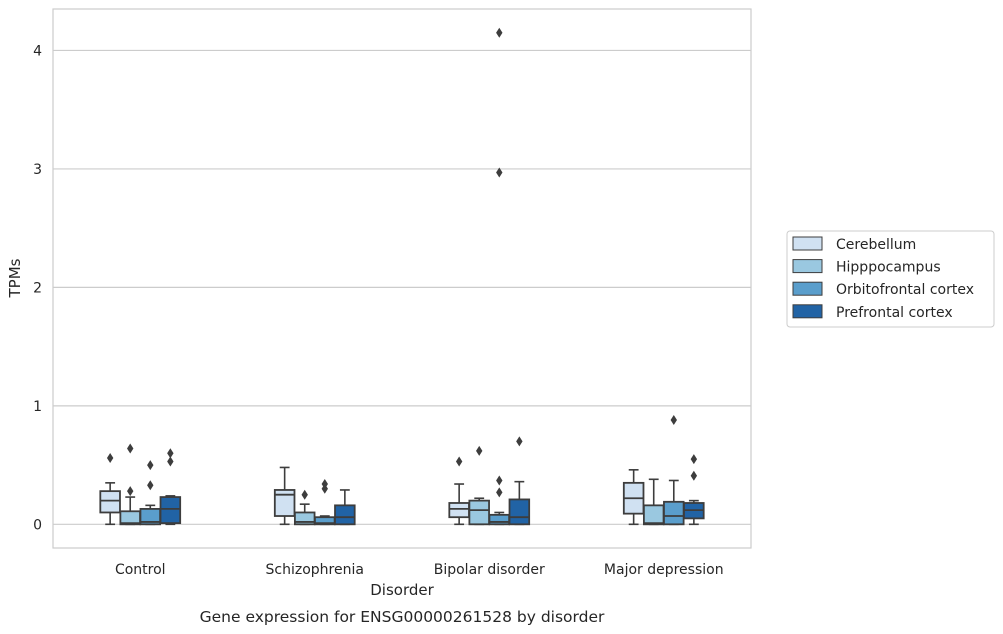 Image resolution: width=1003 pixels, height=634 pixels. I want to click on legend-item: Orbitofrontal cortex, so click(883, 289).